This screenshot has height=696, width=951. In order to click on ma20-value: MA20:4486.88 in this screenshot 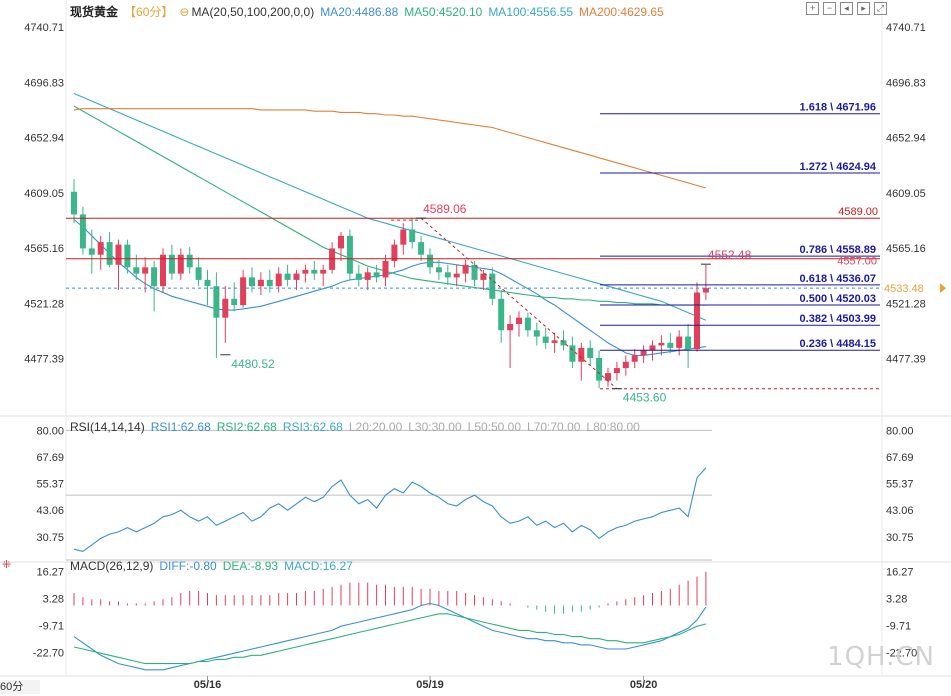, I will do `click(359, 12)`.